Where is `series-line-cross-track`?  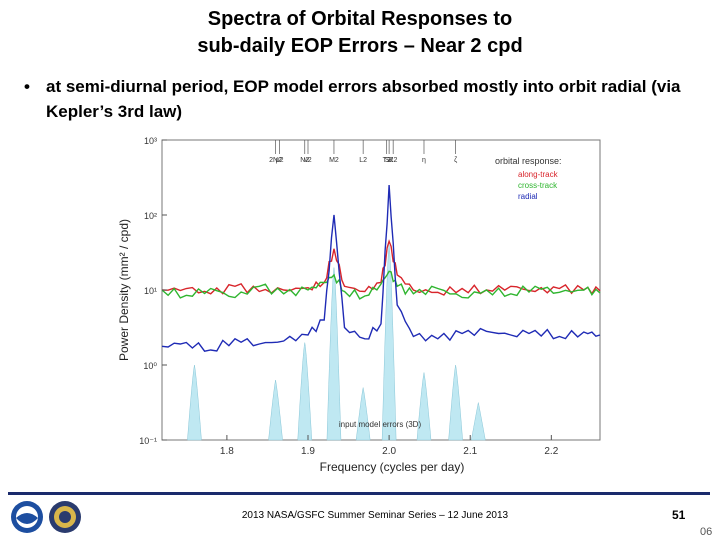 series-line-cross-track is located at coordinates (381, 285).